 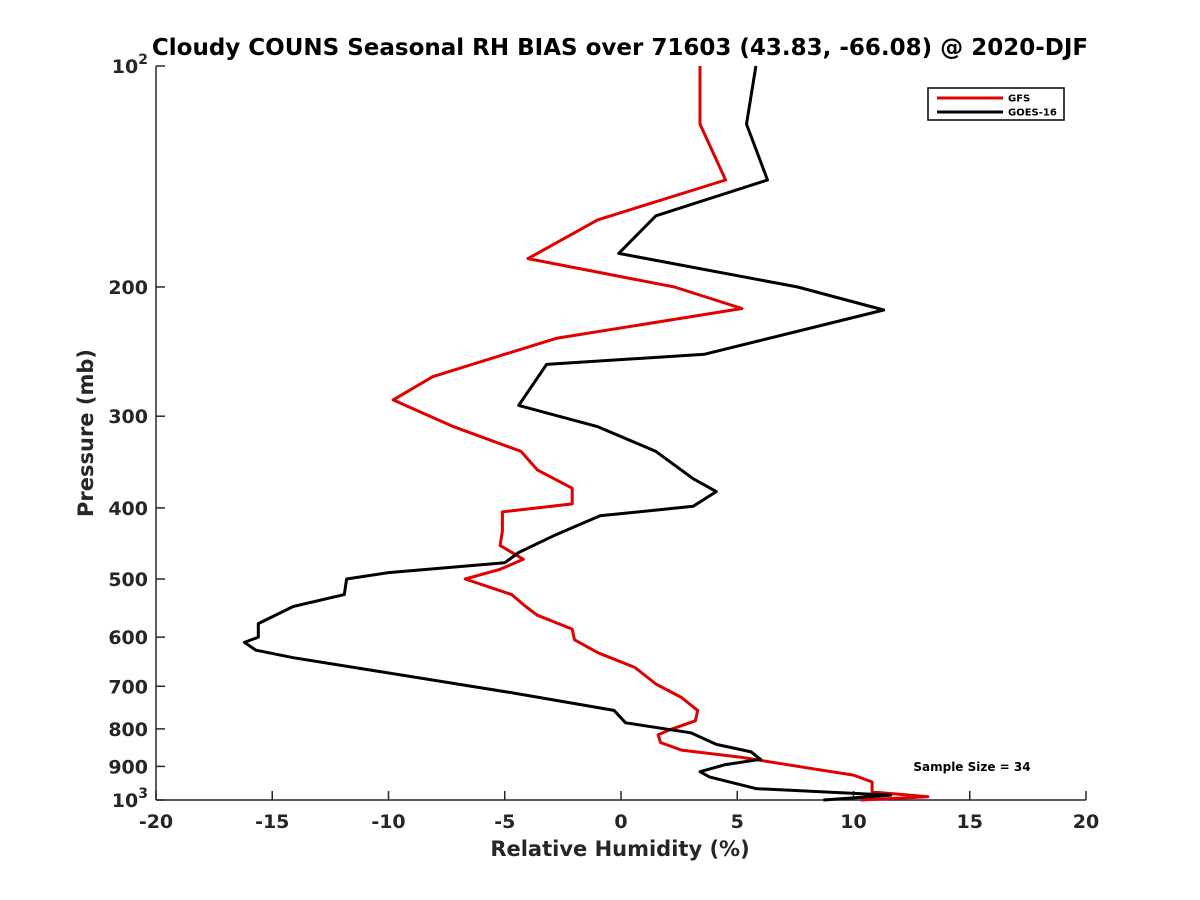 I want to click on legend: GFS GOES-16, so click(x=996, y=104).